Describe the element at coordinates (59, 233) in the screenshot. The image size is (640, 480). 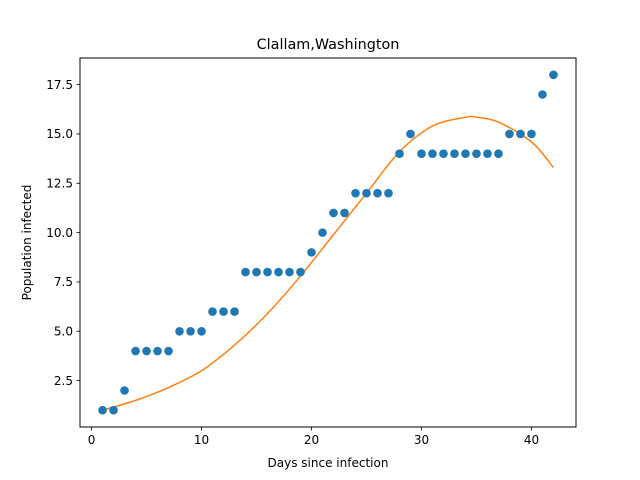
I see `y-tick-label: 10.0` at that location.